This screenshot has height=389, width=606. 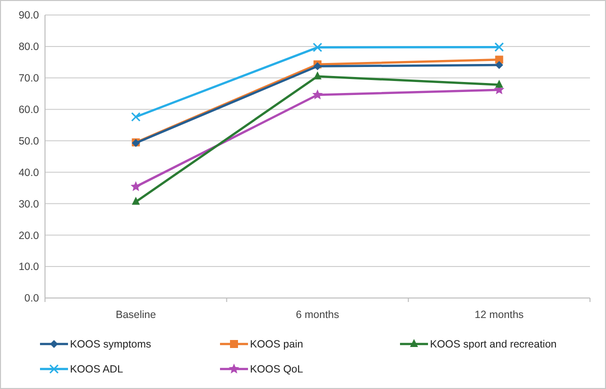 I want to click on y-tick-label: 0.0, so click(x=32, y=298).